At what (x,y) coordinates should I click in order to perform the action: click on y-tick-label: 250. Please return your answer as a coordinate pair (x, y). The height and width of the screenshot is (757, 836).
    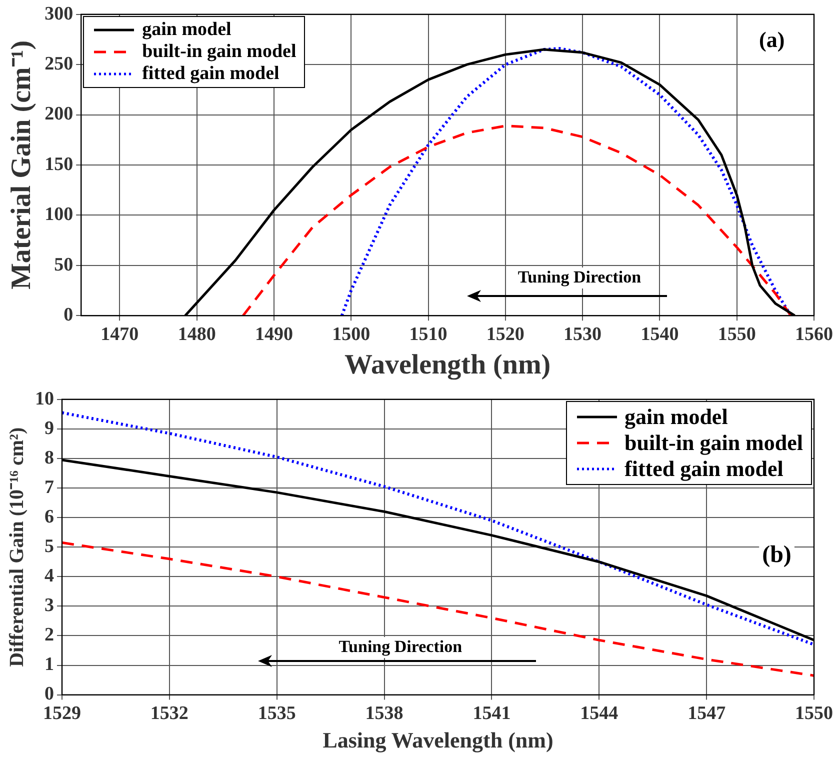
    Looking at the image, I should click on (59, 64).